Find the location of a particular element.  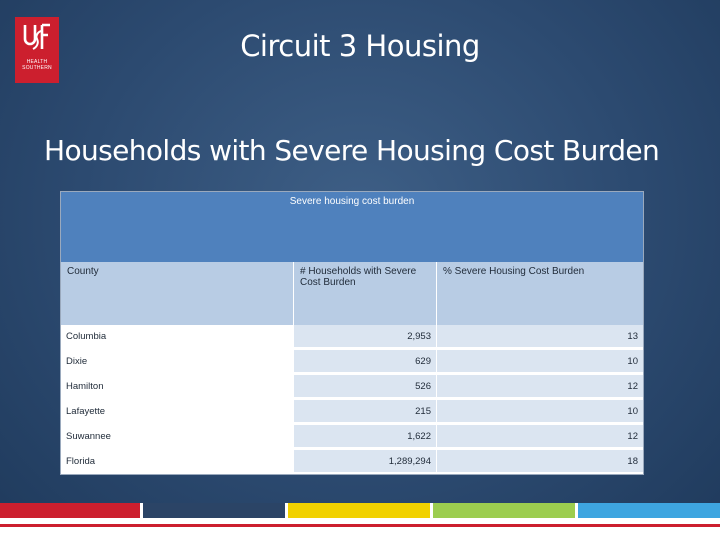

households-cell: 215 is located at coordinates (365, 411).